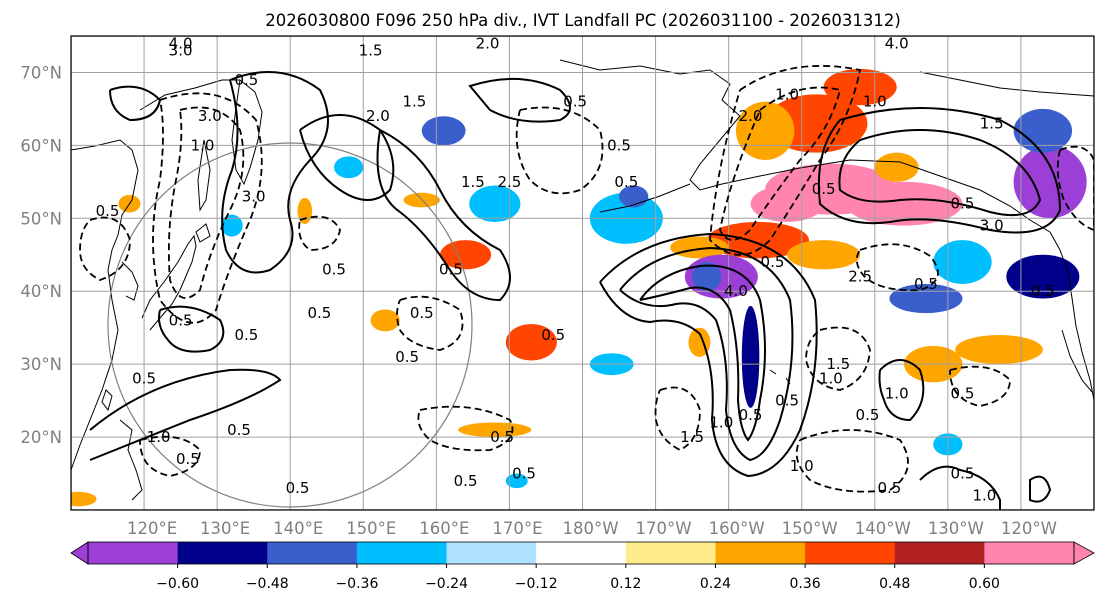 The width and height of the screenshot is (1105, 604). I want to click on colorbar-tick-label: −0.36, so click(356, 584).